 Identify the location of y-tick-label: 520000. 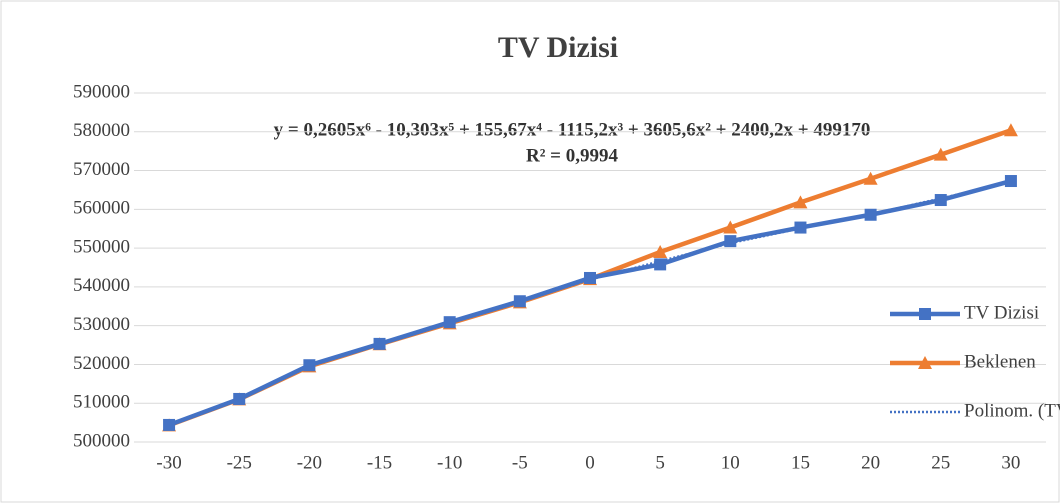
(101, 363).